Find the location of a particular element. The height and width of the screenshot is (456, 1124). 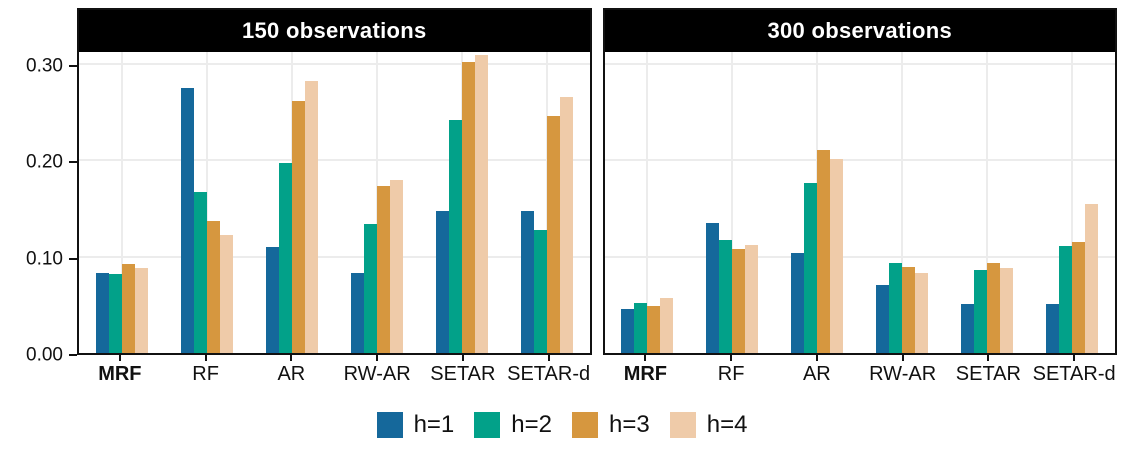

x-axis: MRF RF AR RW-AR SETAR SETAR-d is located at coordinates (334, 370).